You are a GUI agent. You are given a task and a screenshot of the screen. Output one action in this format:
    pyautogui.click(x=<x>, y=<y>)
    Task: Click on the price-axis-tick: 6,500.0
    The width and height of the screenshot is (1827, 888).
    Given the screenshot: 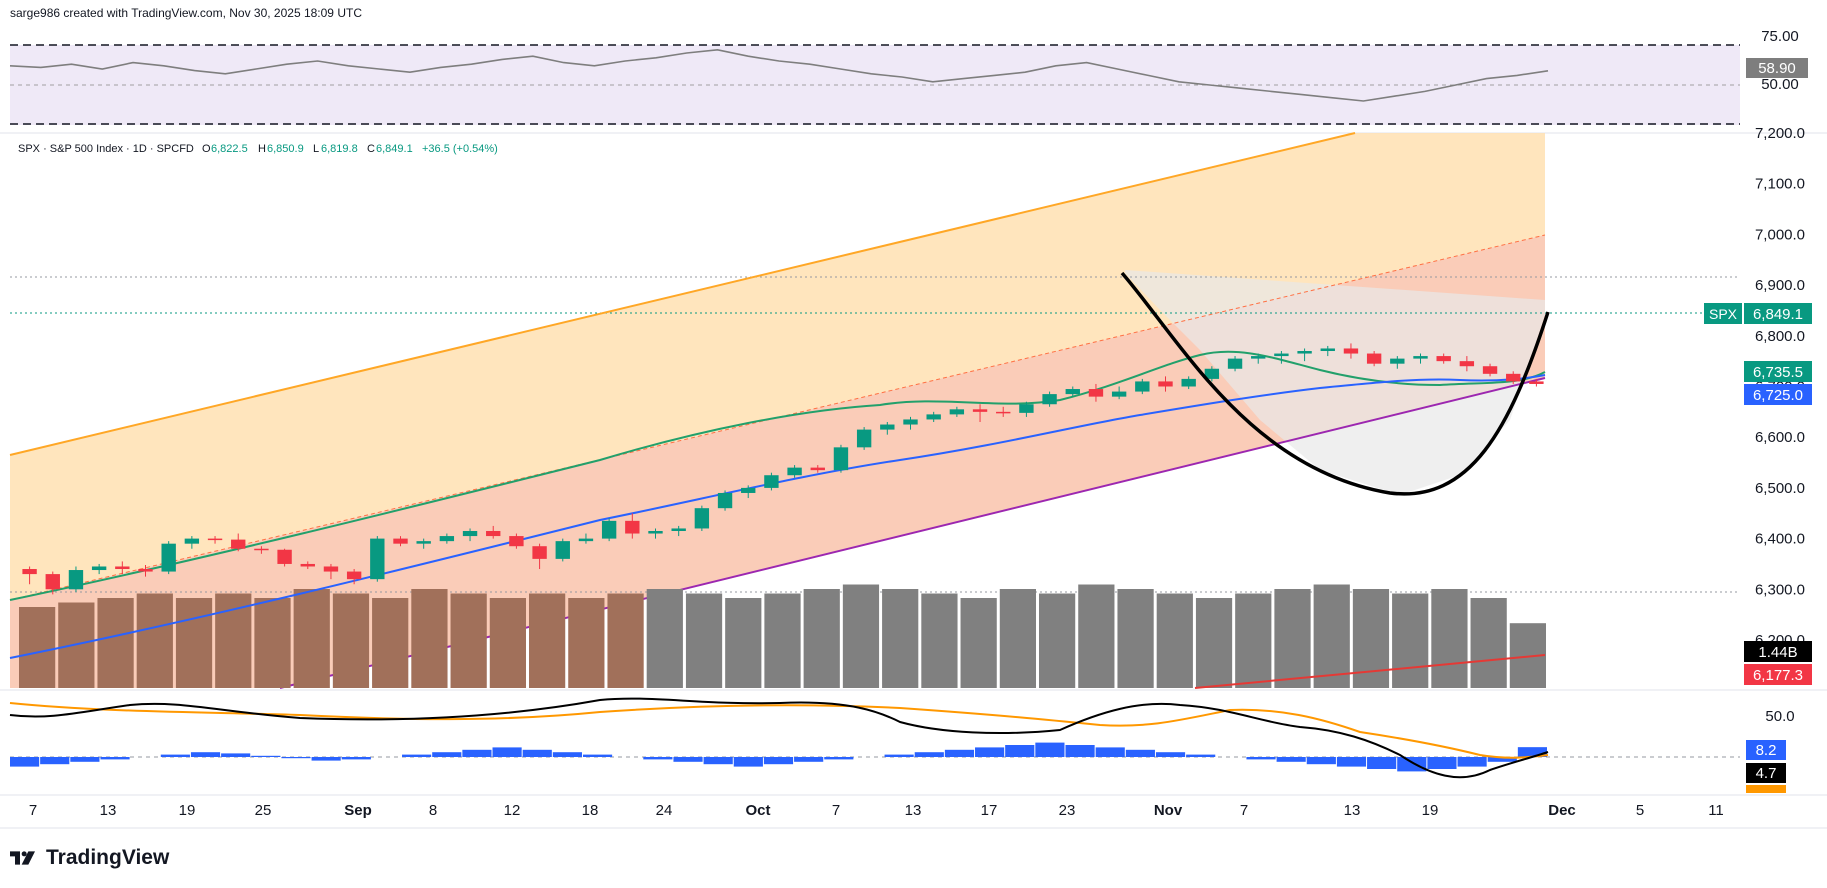 What is the action you would take?
    pyautogui.click(x=1780, y=488)
    